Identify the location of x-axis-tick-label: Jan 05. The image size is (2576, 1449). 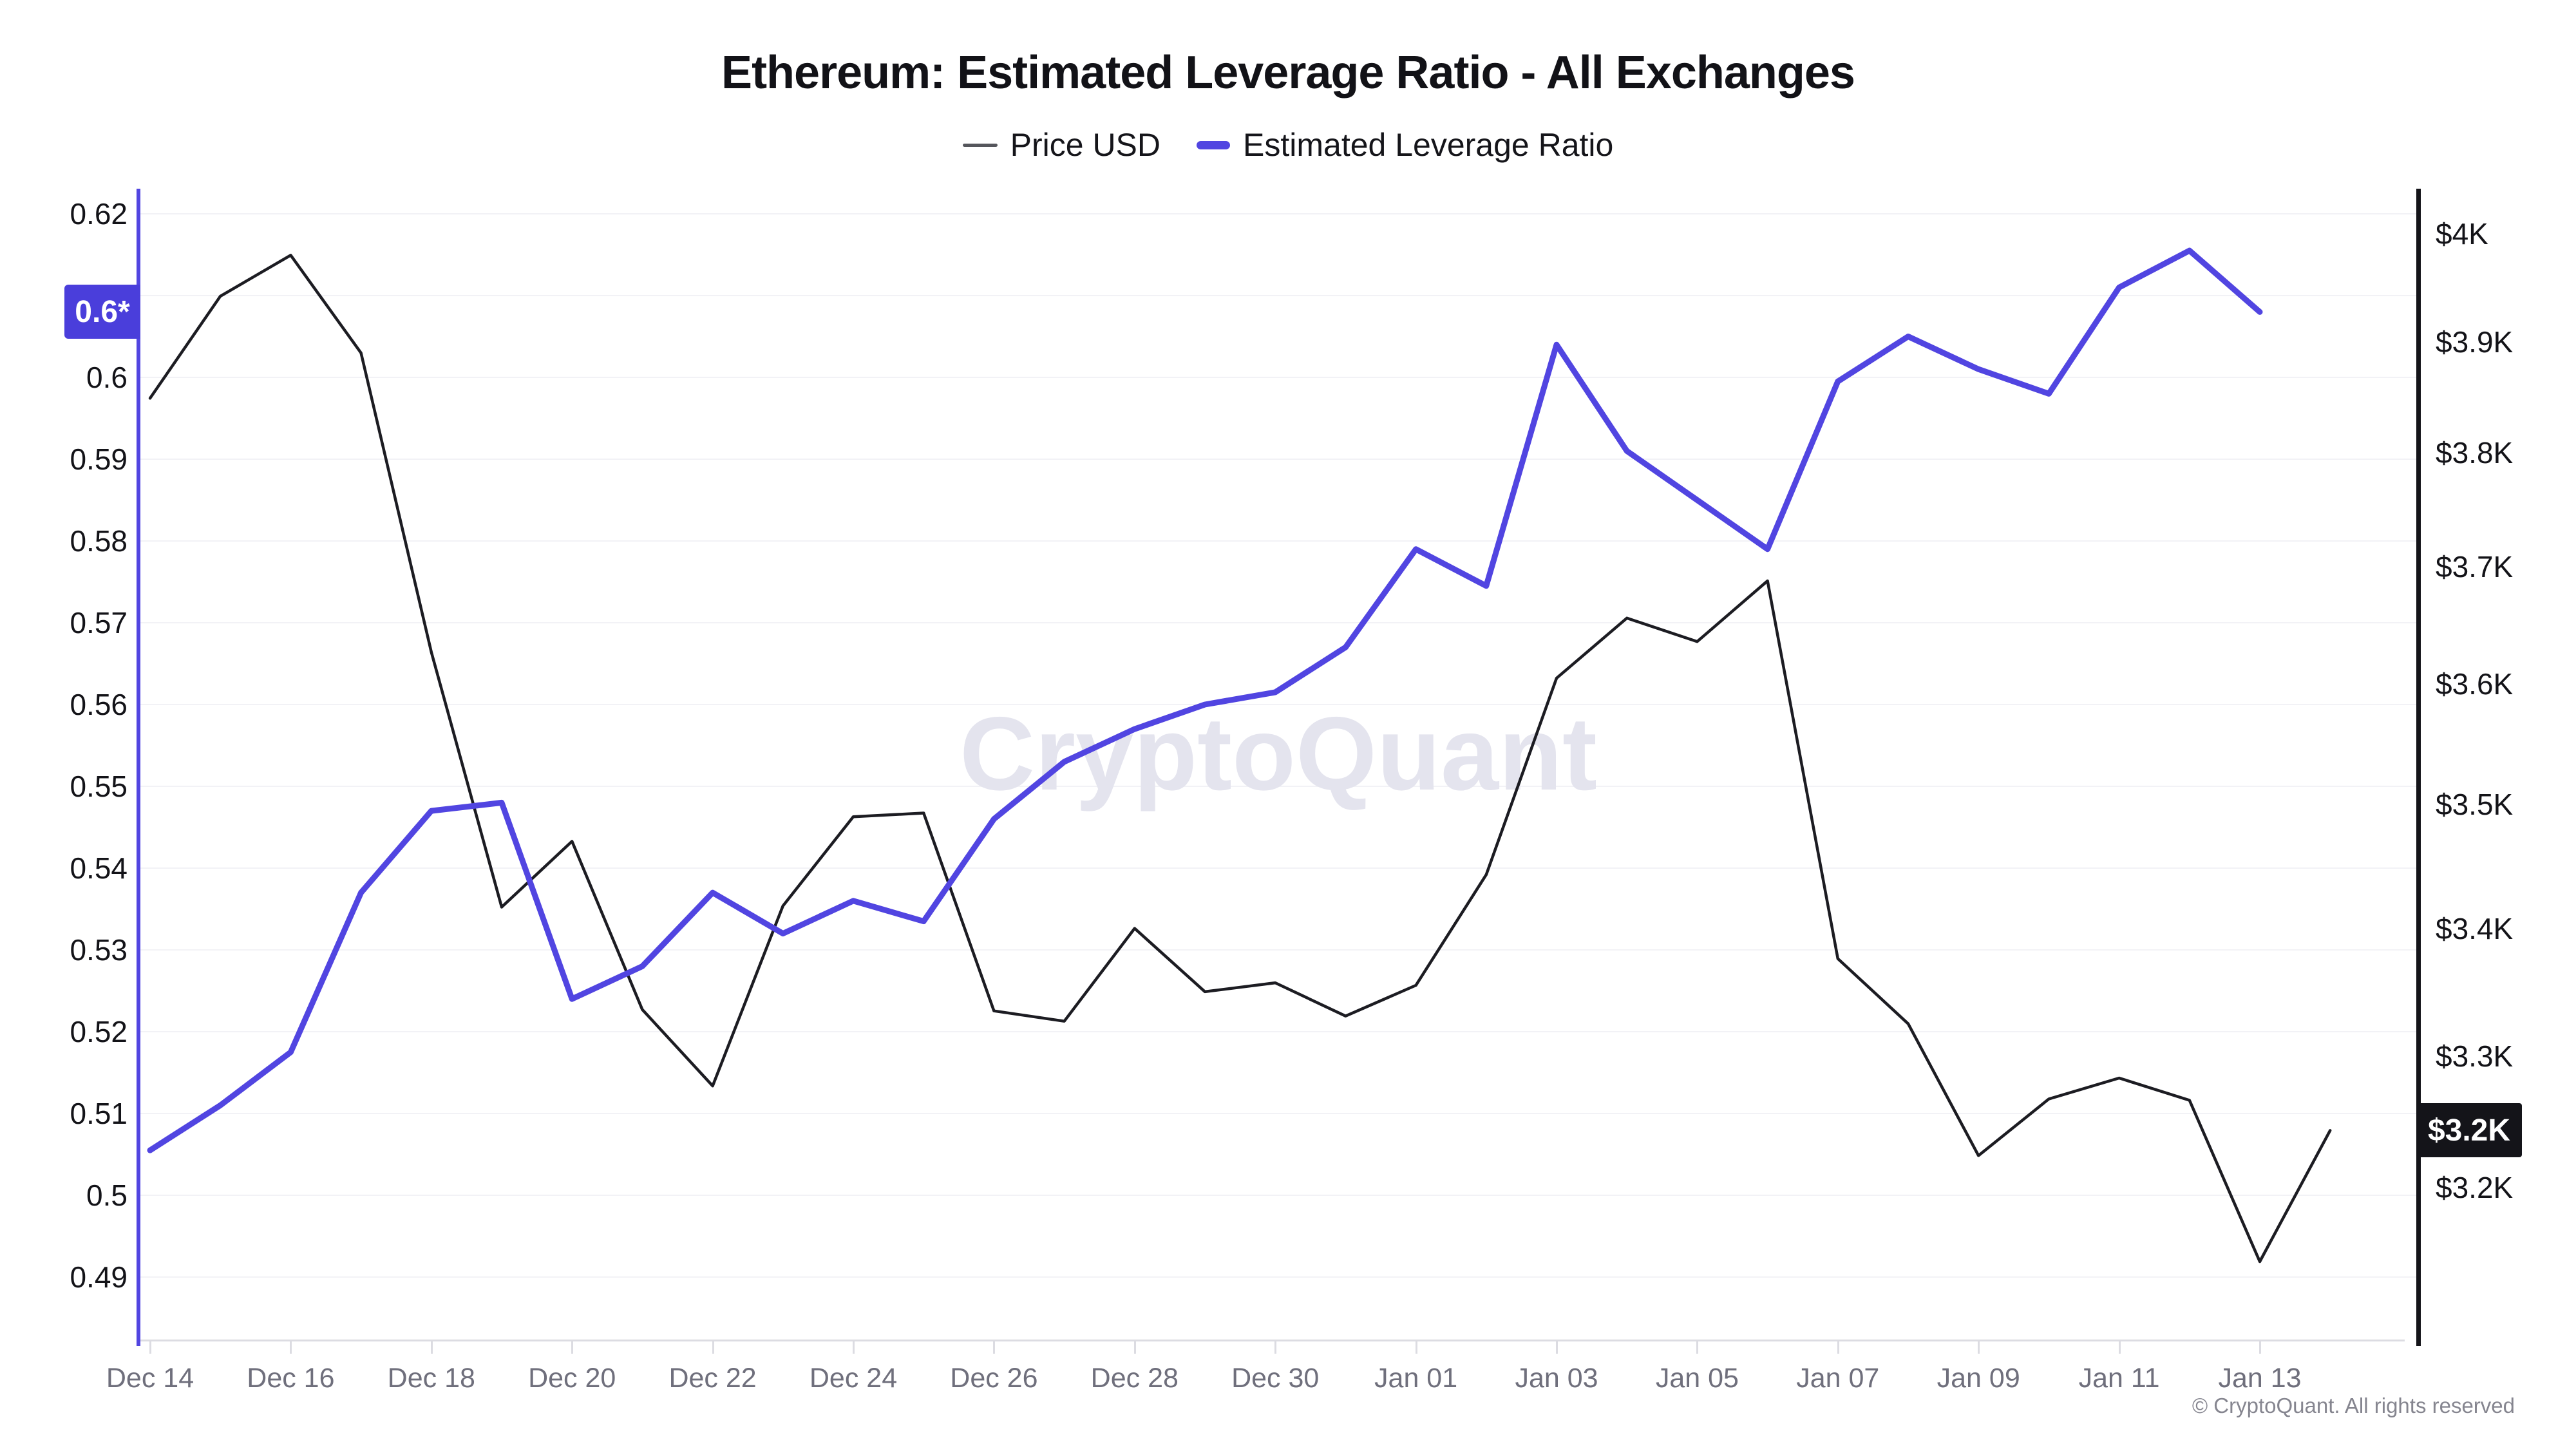
(1697, 1378).